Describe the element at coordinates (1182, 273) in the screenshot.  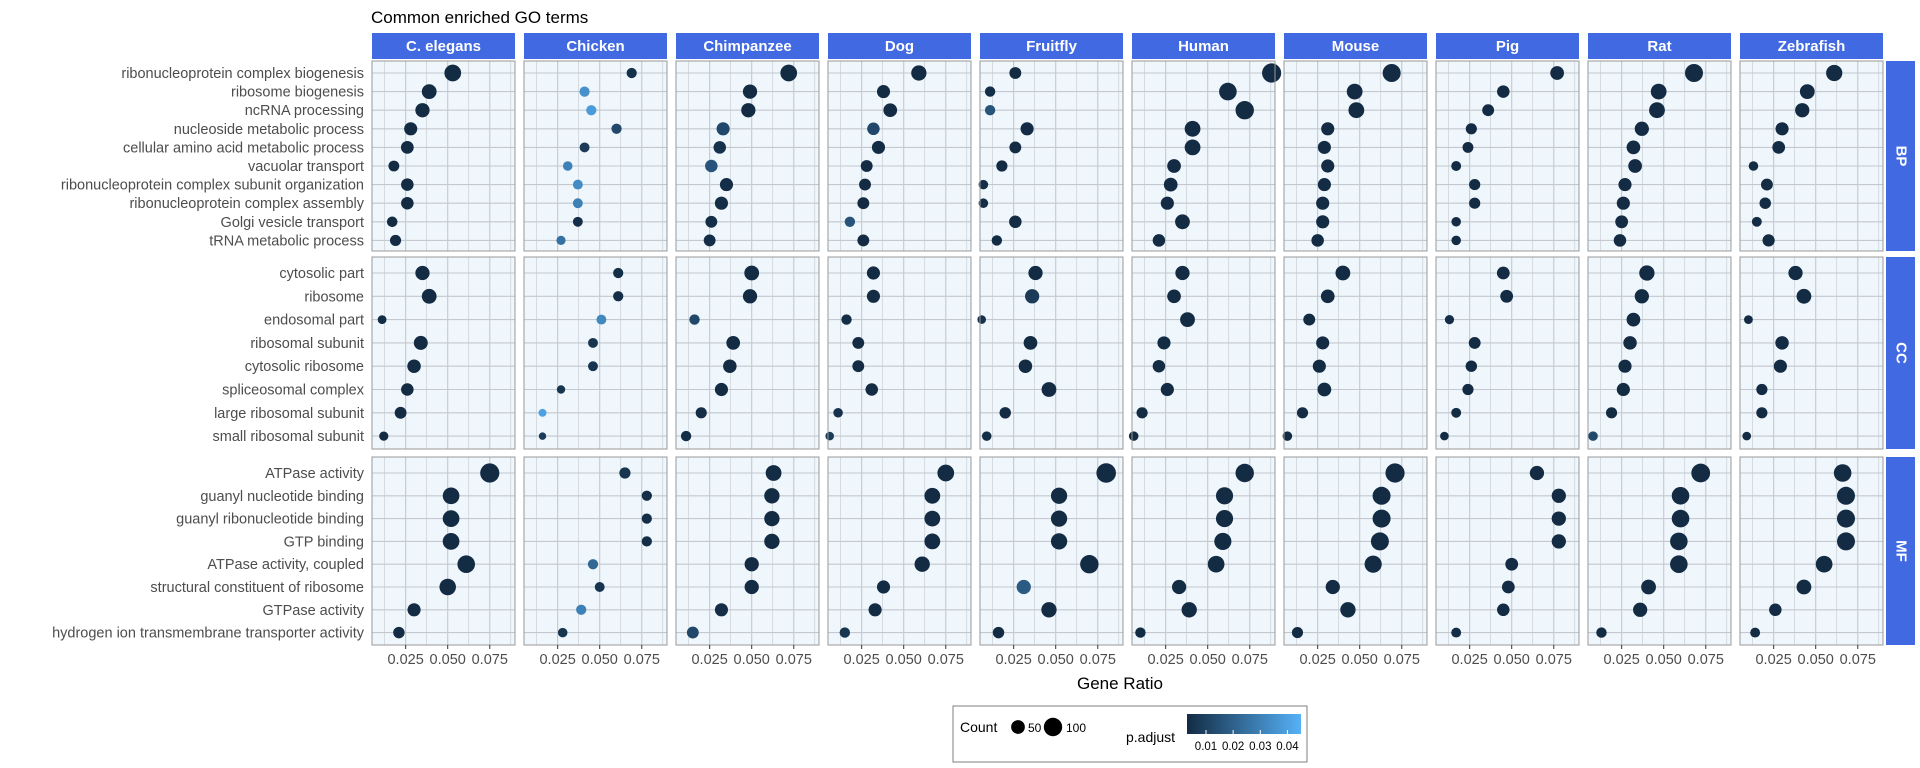
I see `point-human-cytosolic-part` at that location.